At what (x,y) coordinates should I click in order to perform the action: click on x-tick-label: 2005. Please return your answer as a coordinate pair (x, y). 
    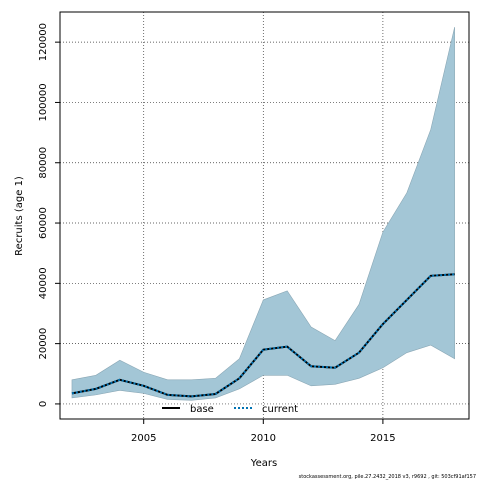
    Looking at the image, I should click on (143, 438).